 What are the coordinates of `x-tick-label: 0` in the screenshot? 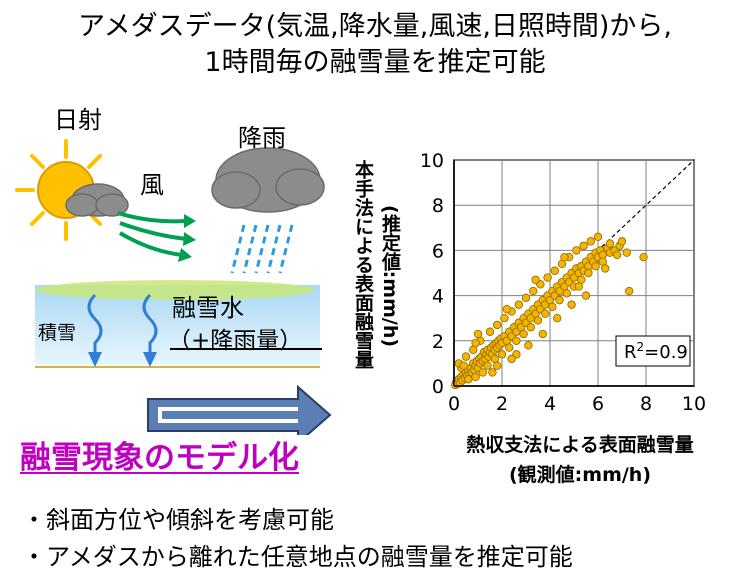 It's located at (454, 404).